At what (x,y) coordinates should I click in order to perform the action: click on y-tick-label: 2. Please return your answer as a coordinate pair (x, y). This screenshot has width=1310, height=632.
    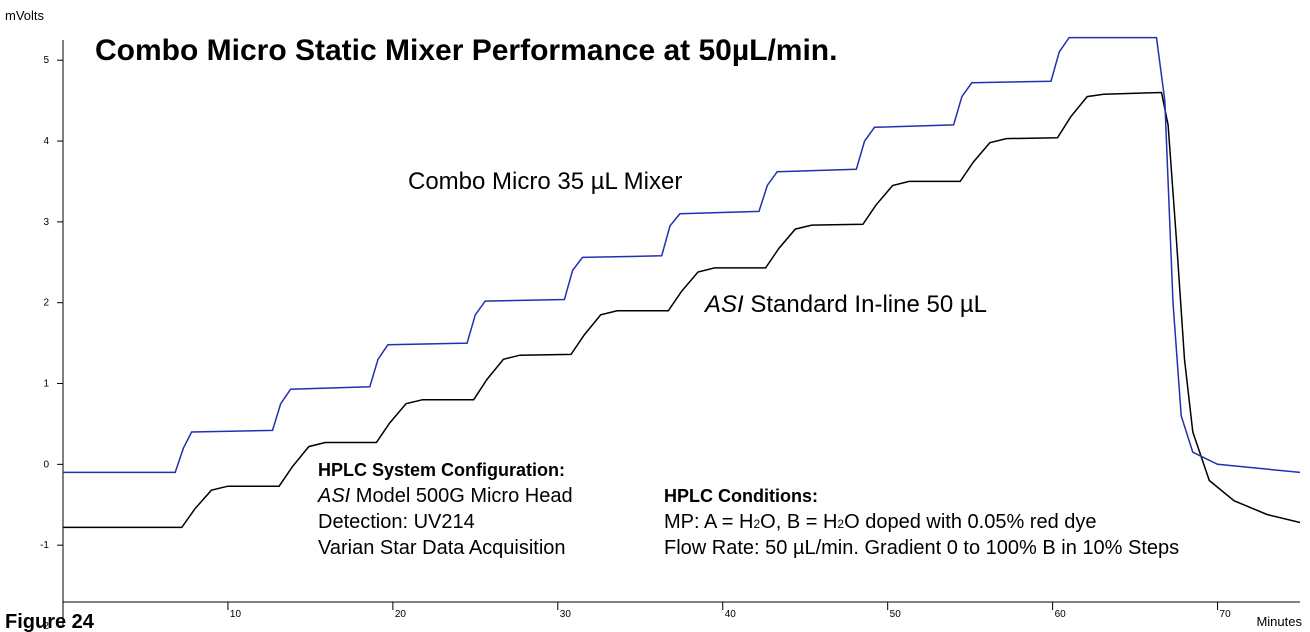
    Looking at the image, I should click on (46, 303).